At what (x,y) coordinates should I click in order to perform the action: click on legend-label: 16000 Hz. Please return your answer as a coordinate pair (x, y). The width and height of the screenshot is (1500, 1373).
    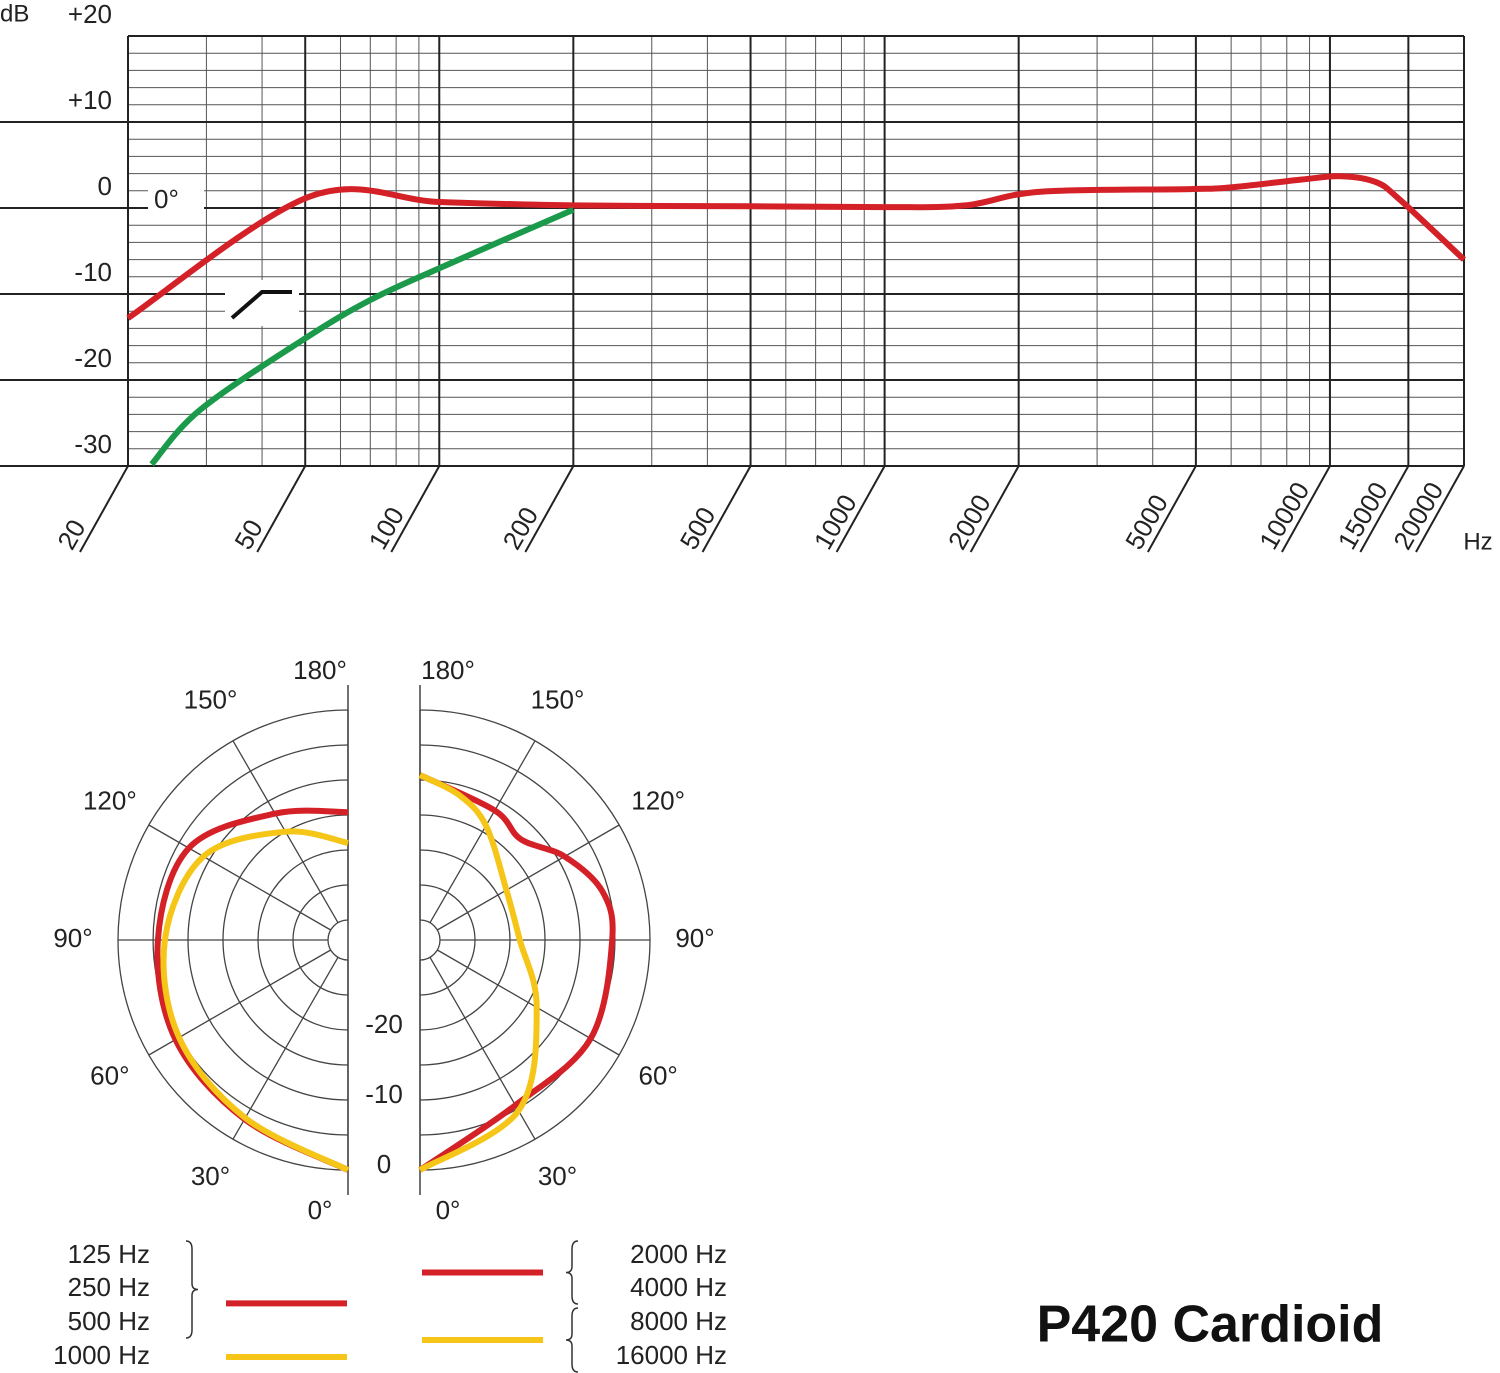
    Looking at the image, I should click on (671, 1355).